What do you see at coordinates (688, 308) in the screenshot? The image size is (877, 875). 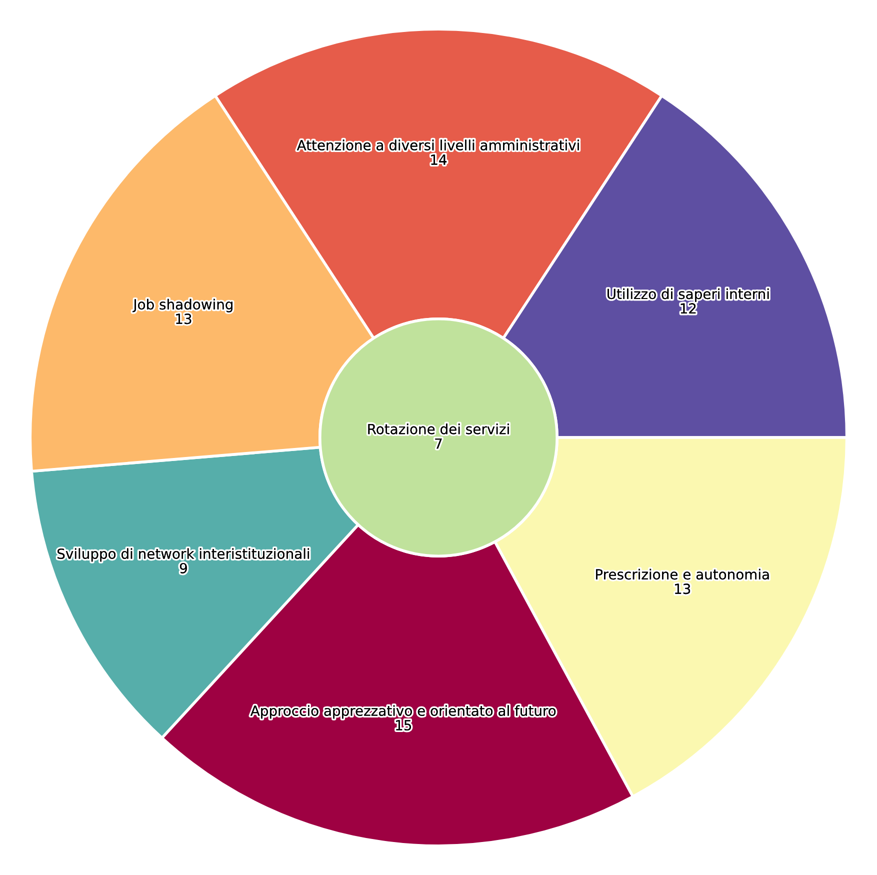 I see `data-label: 12` at bounding box center [688, 308].